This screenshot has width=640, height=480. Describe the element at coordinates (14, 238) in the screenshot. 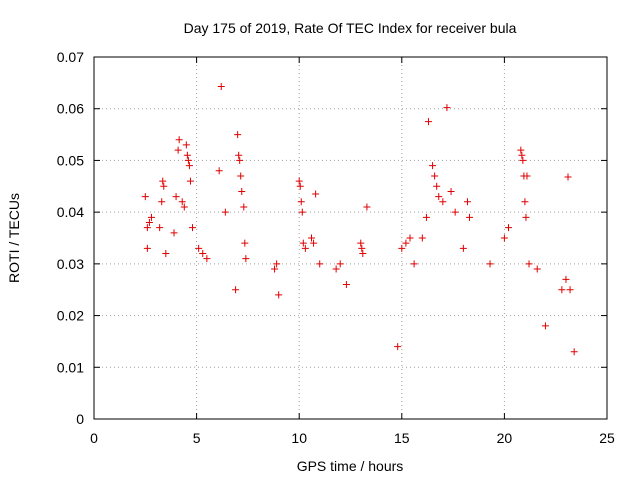

I see `y-axis-label: ROTI / TECUs` at that location.